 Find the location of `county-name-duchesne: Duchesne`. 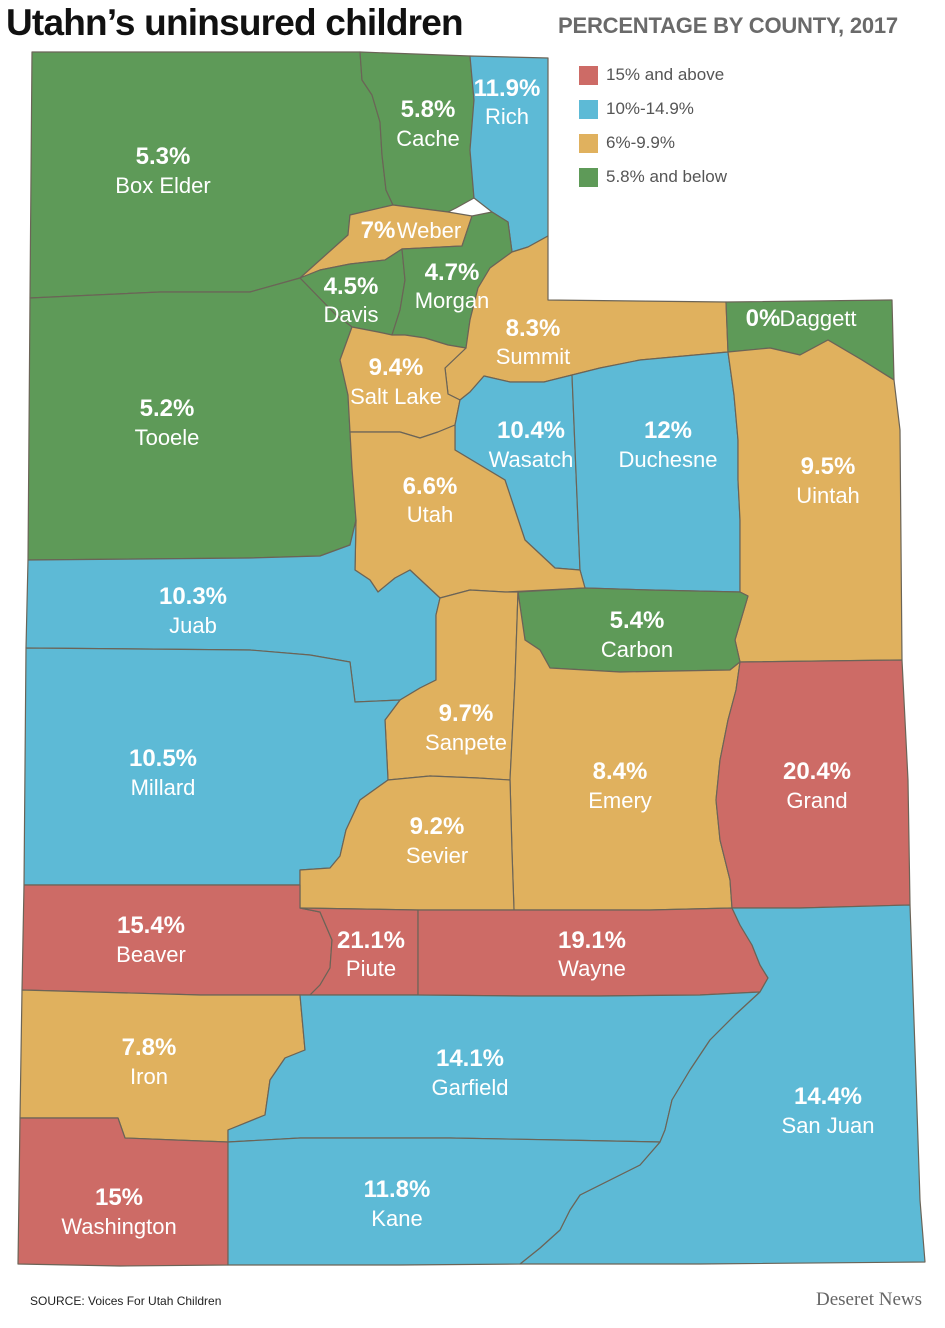

county-name-duchesne: Duchesne is located at coordinates (667, 459).